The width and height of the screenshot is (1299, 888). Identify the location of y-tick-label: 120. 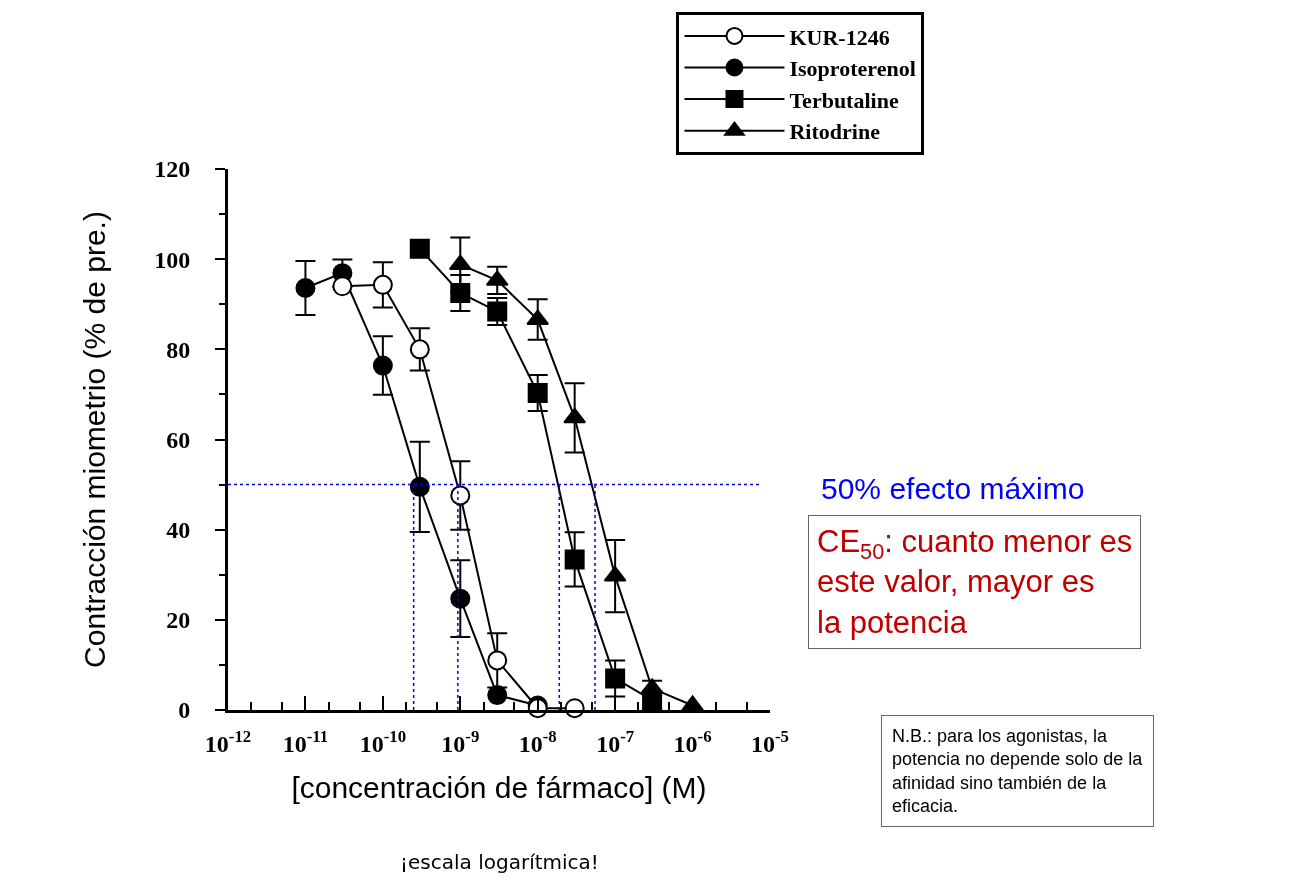
(172, 169).